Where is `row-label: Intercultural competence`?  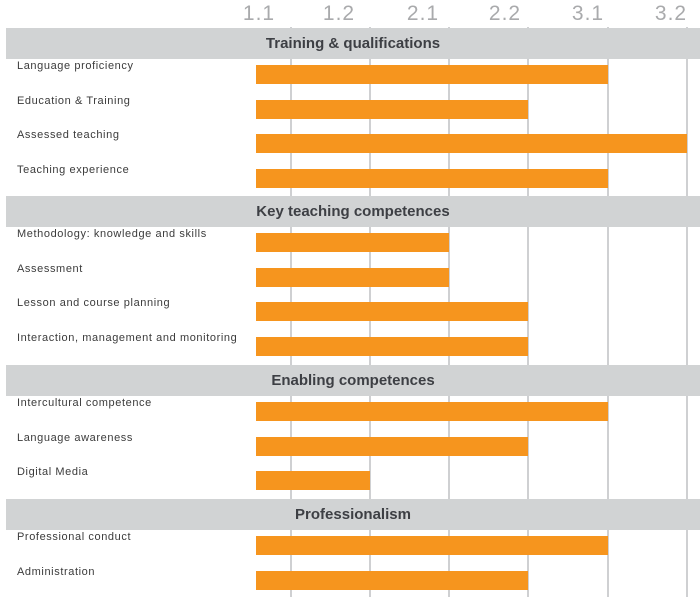 row-label: Intercultural competence is located at coordinates (84, 403).